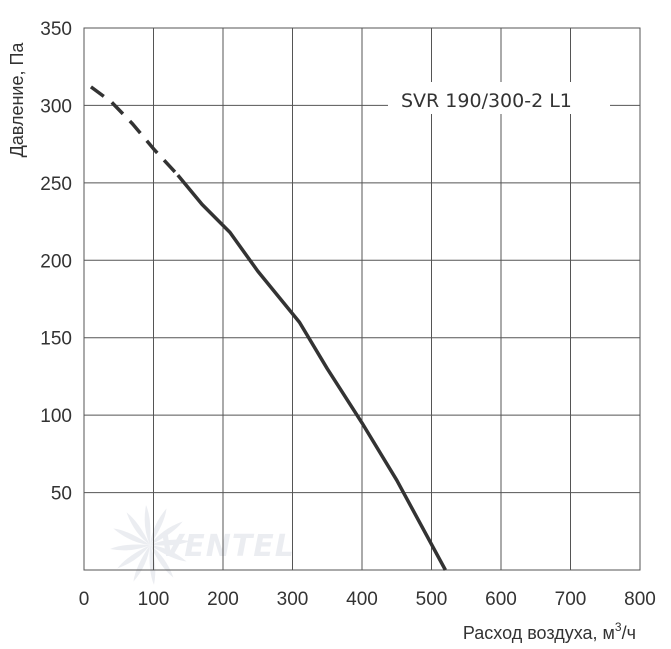  What do you see at coordinates (571, 599) in the screenshot?
I see `x-tick-label: 700` at bounding box center [571, 599].